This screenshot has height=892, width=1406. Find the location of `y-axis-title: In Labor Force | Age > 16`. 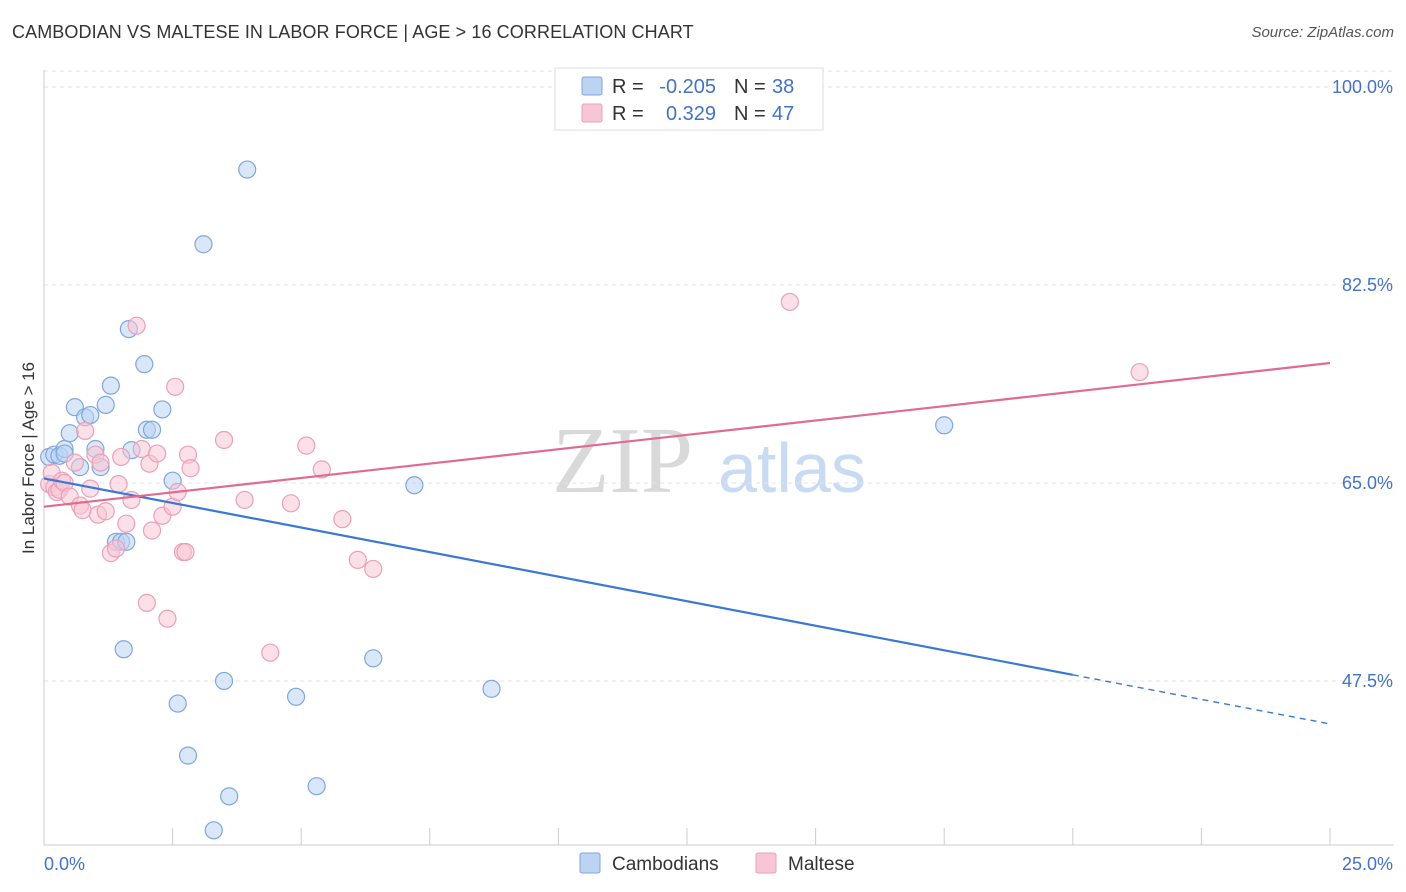

y-axis-title: In Labor Force | Age > 16 is located at coordinates (28, 458).